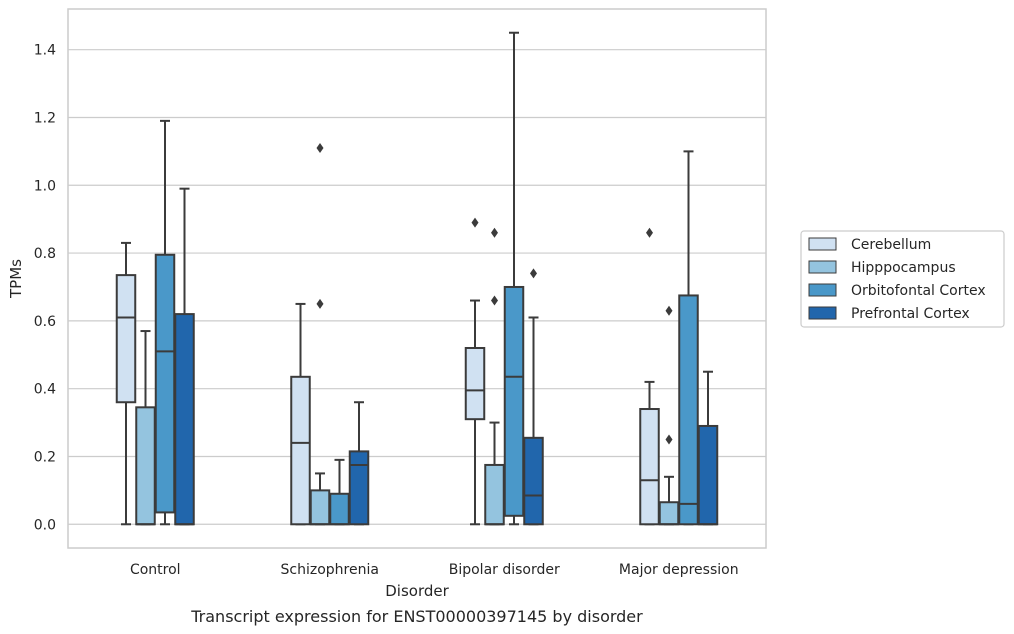 This screenshot has width=1014, height=634. What do you see at coordinates (45, 51) in the screenshot?
I see `y-tick-label: 1.4` at bounding box center [45, 51].